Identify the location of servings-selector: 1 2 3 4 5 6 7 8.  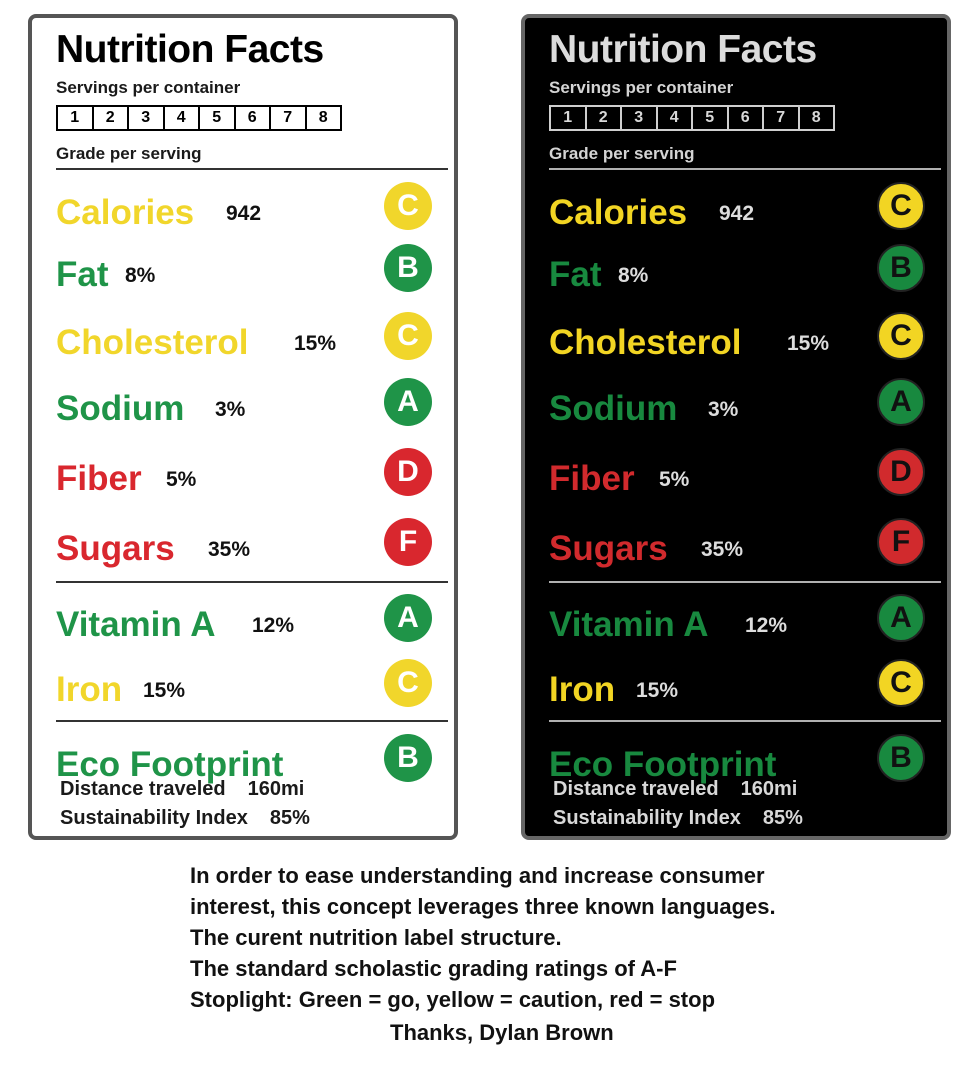
(199, 118).